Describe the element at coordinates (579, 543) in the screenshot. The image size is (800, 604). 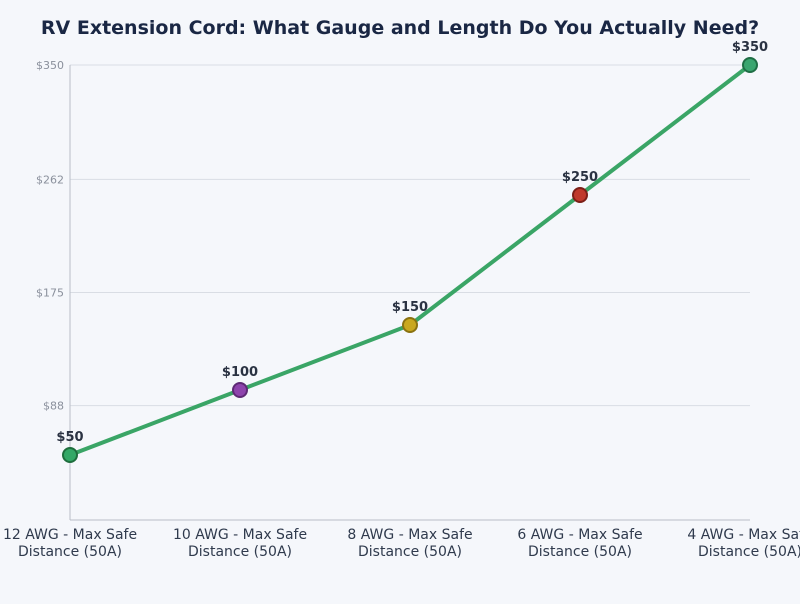
I see `x-tick-label: 6 AWG - Max Safe Distance (50A)` at that location.